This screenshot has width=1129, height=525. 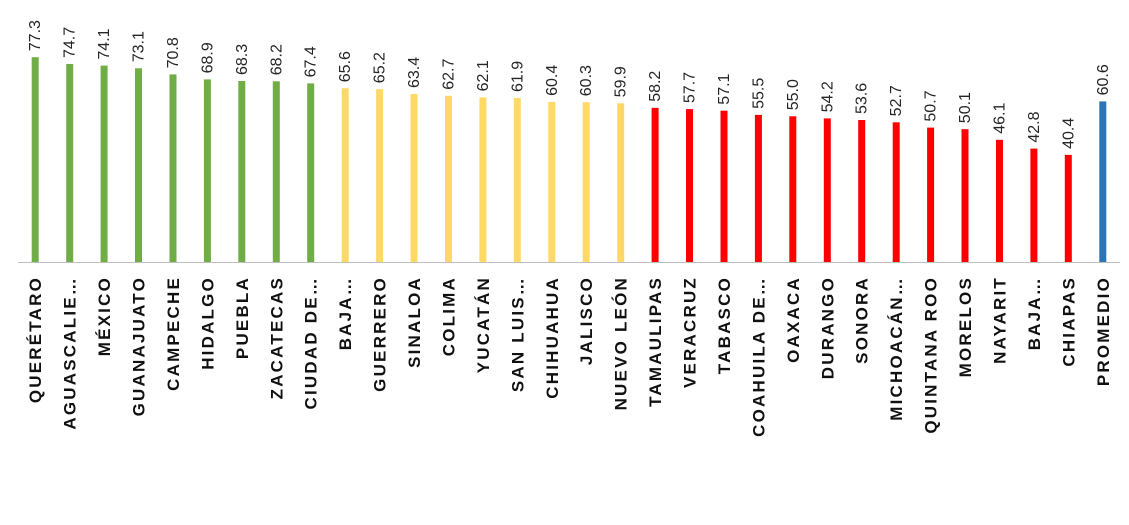 I want to click on category-label: PUEBLA, so click(x=242, y=317).